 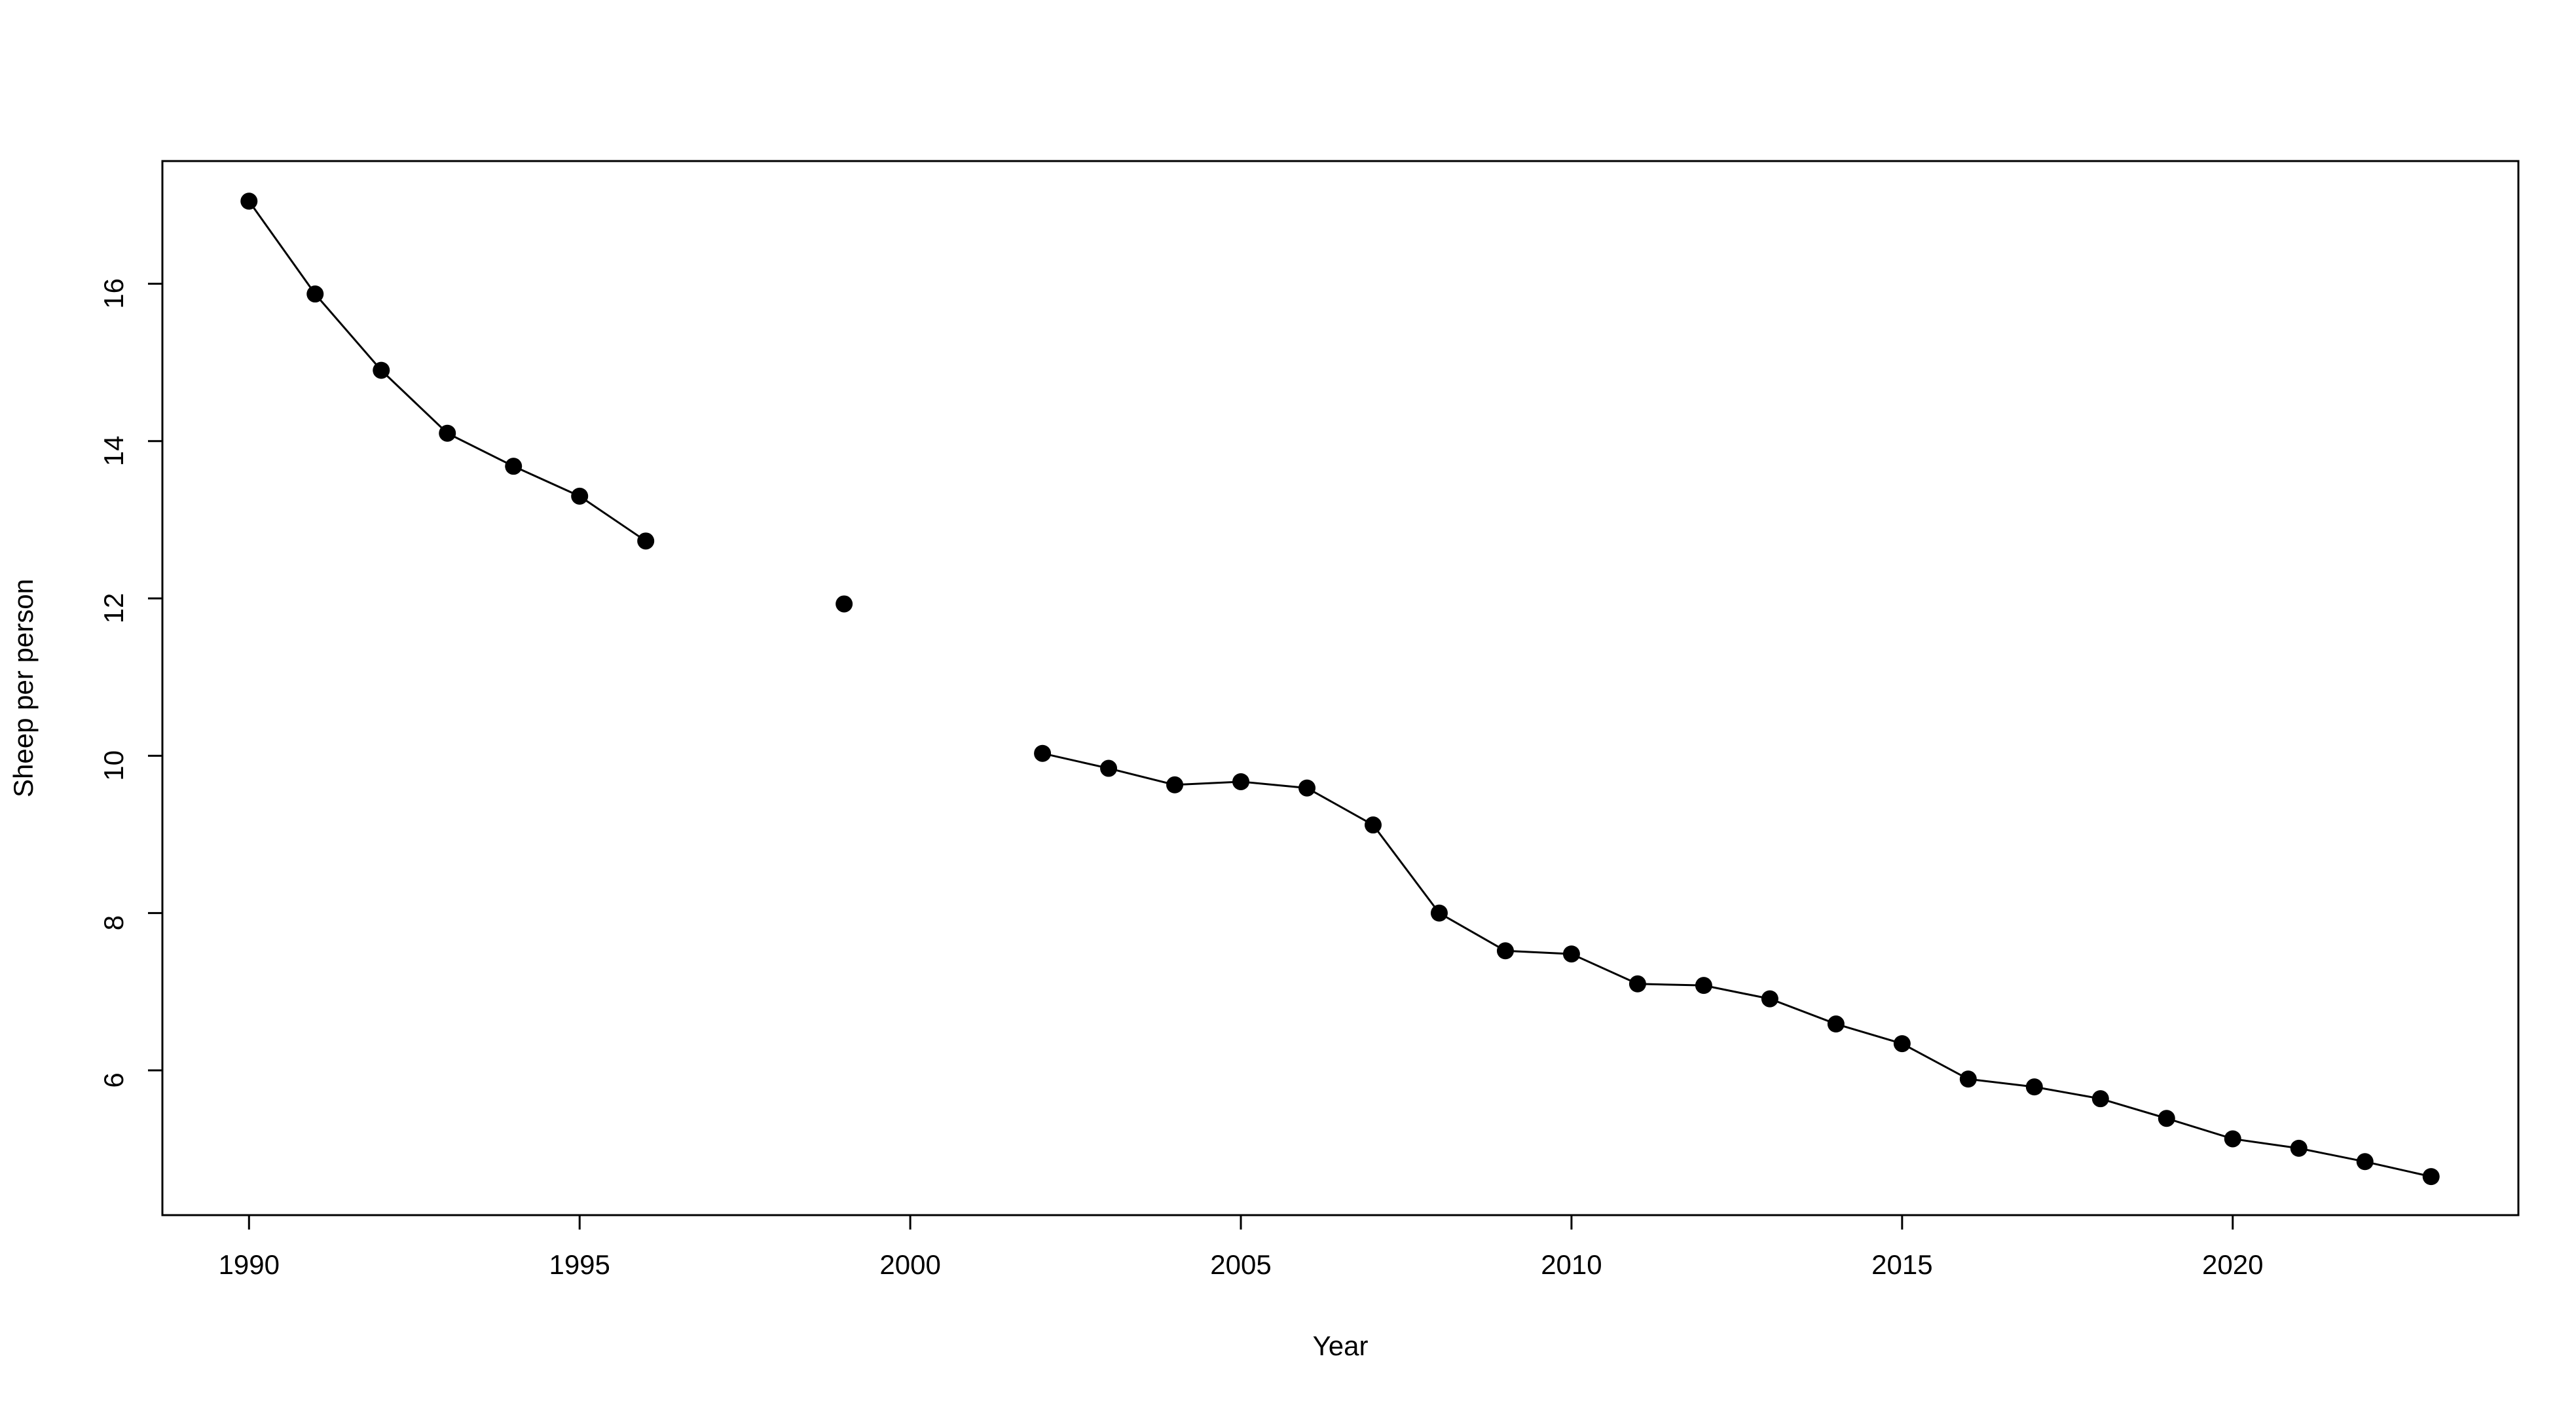 What do you see at coordinates (113, 765) in the screenshot?
I see `y-tick-label: 10` at bounding box center [113, 765].